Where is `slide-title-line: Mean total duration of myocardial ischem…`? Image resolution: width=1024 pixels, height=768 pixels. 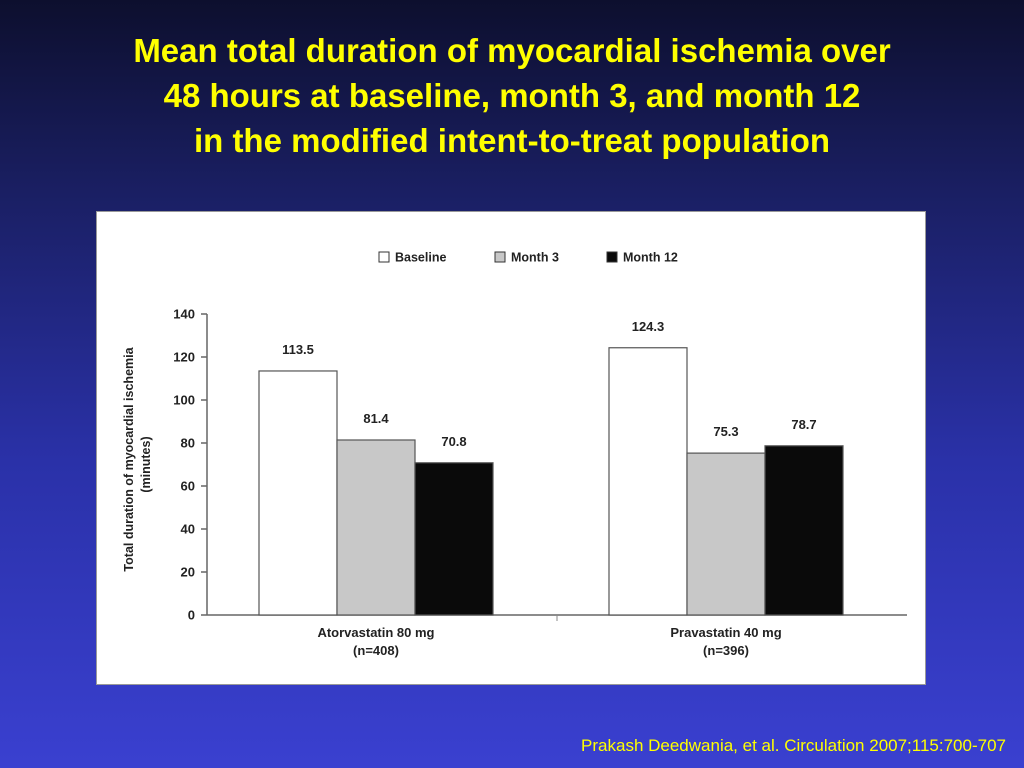
slide-title-line: Mean total duration of myocardial ischem… is located at coordinates (512, 50).